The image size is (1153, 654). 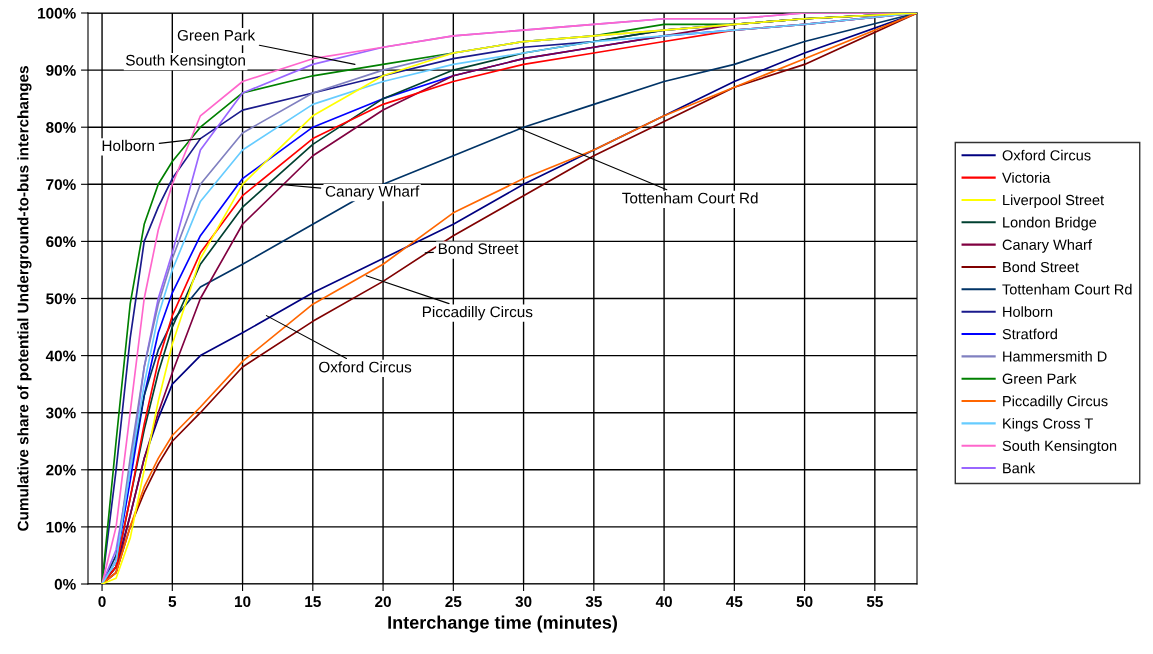 What do you see at coordinates (593, 602) in the screenshot?
I see `x-tick-label: 35` at bounding box center [593, 602].